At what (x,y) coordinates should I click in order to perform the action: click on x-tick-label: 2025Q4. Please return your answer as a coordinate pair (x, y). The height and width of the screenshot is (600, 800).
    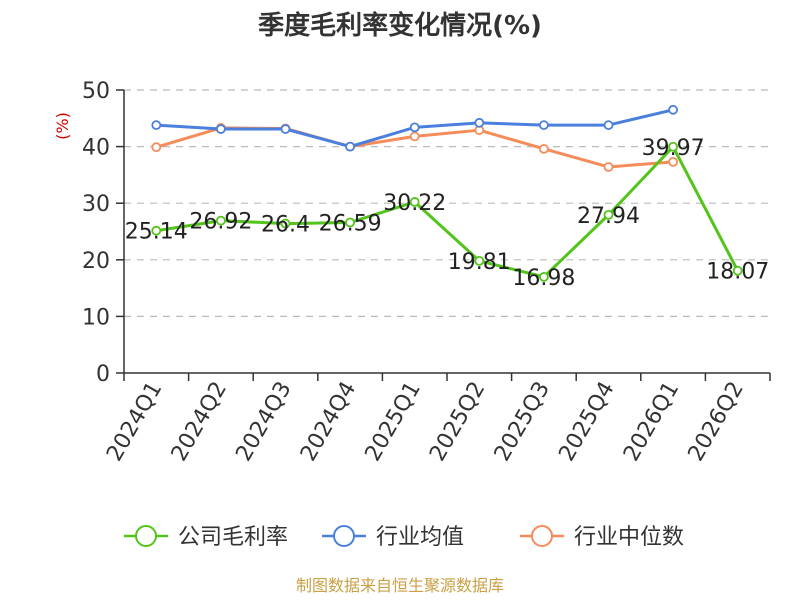
    Looking at the image, I should click on (586, 422).